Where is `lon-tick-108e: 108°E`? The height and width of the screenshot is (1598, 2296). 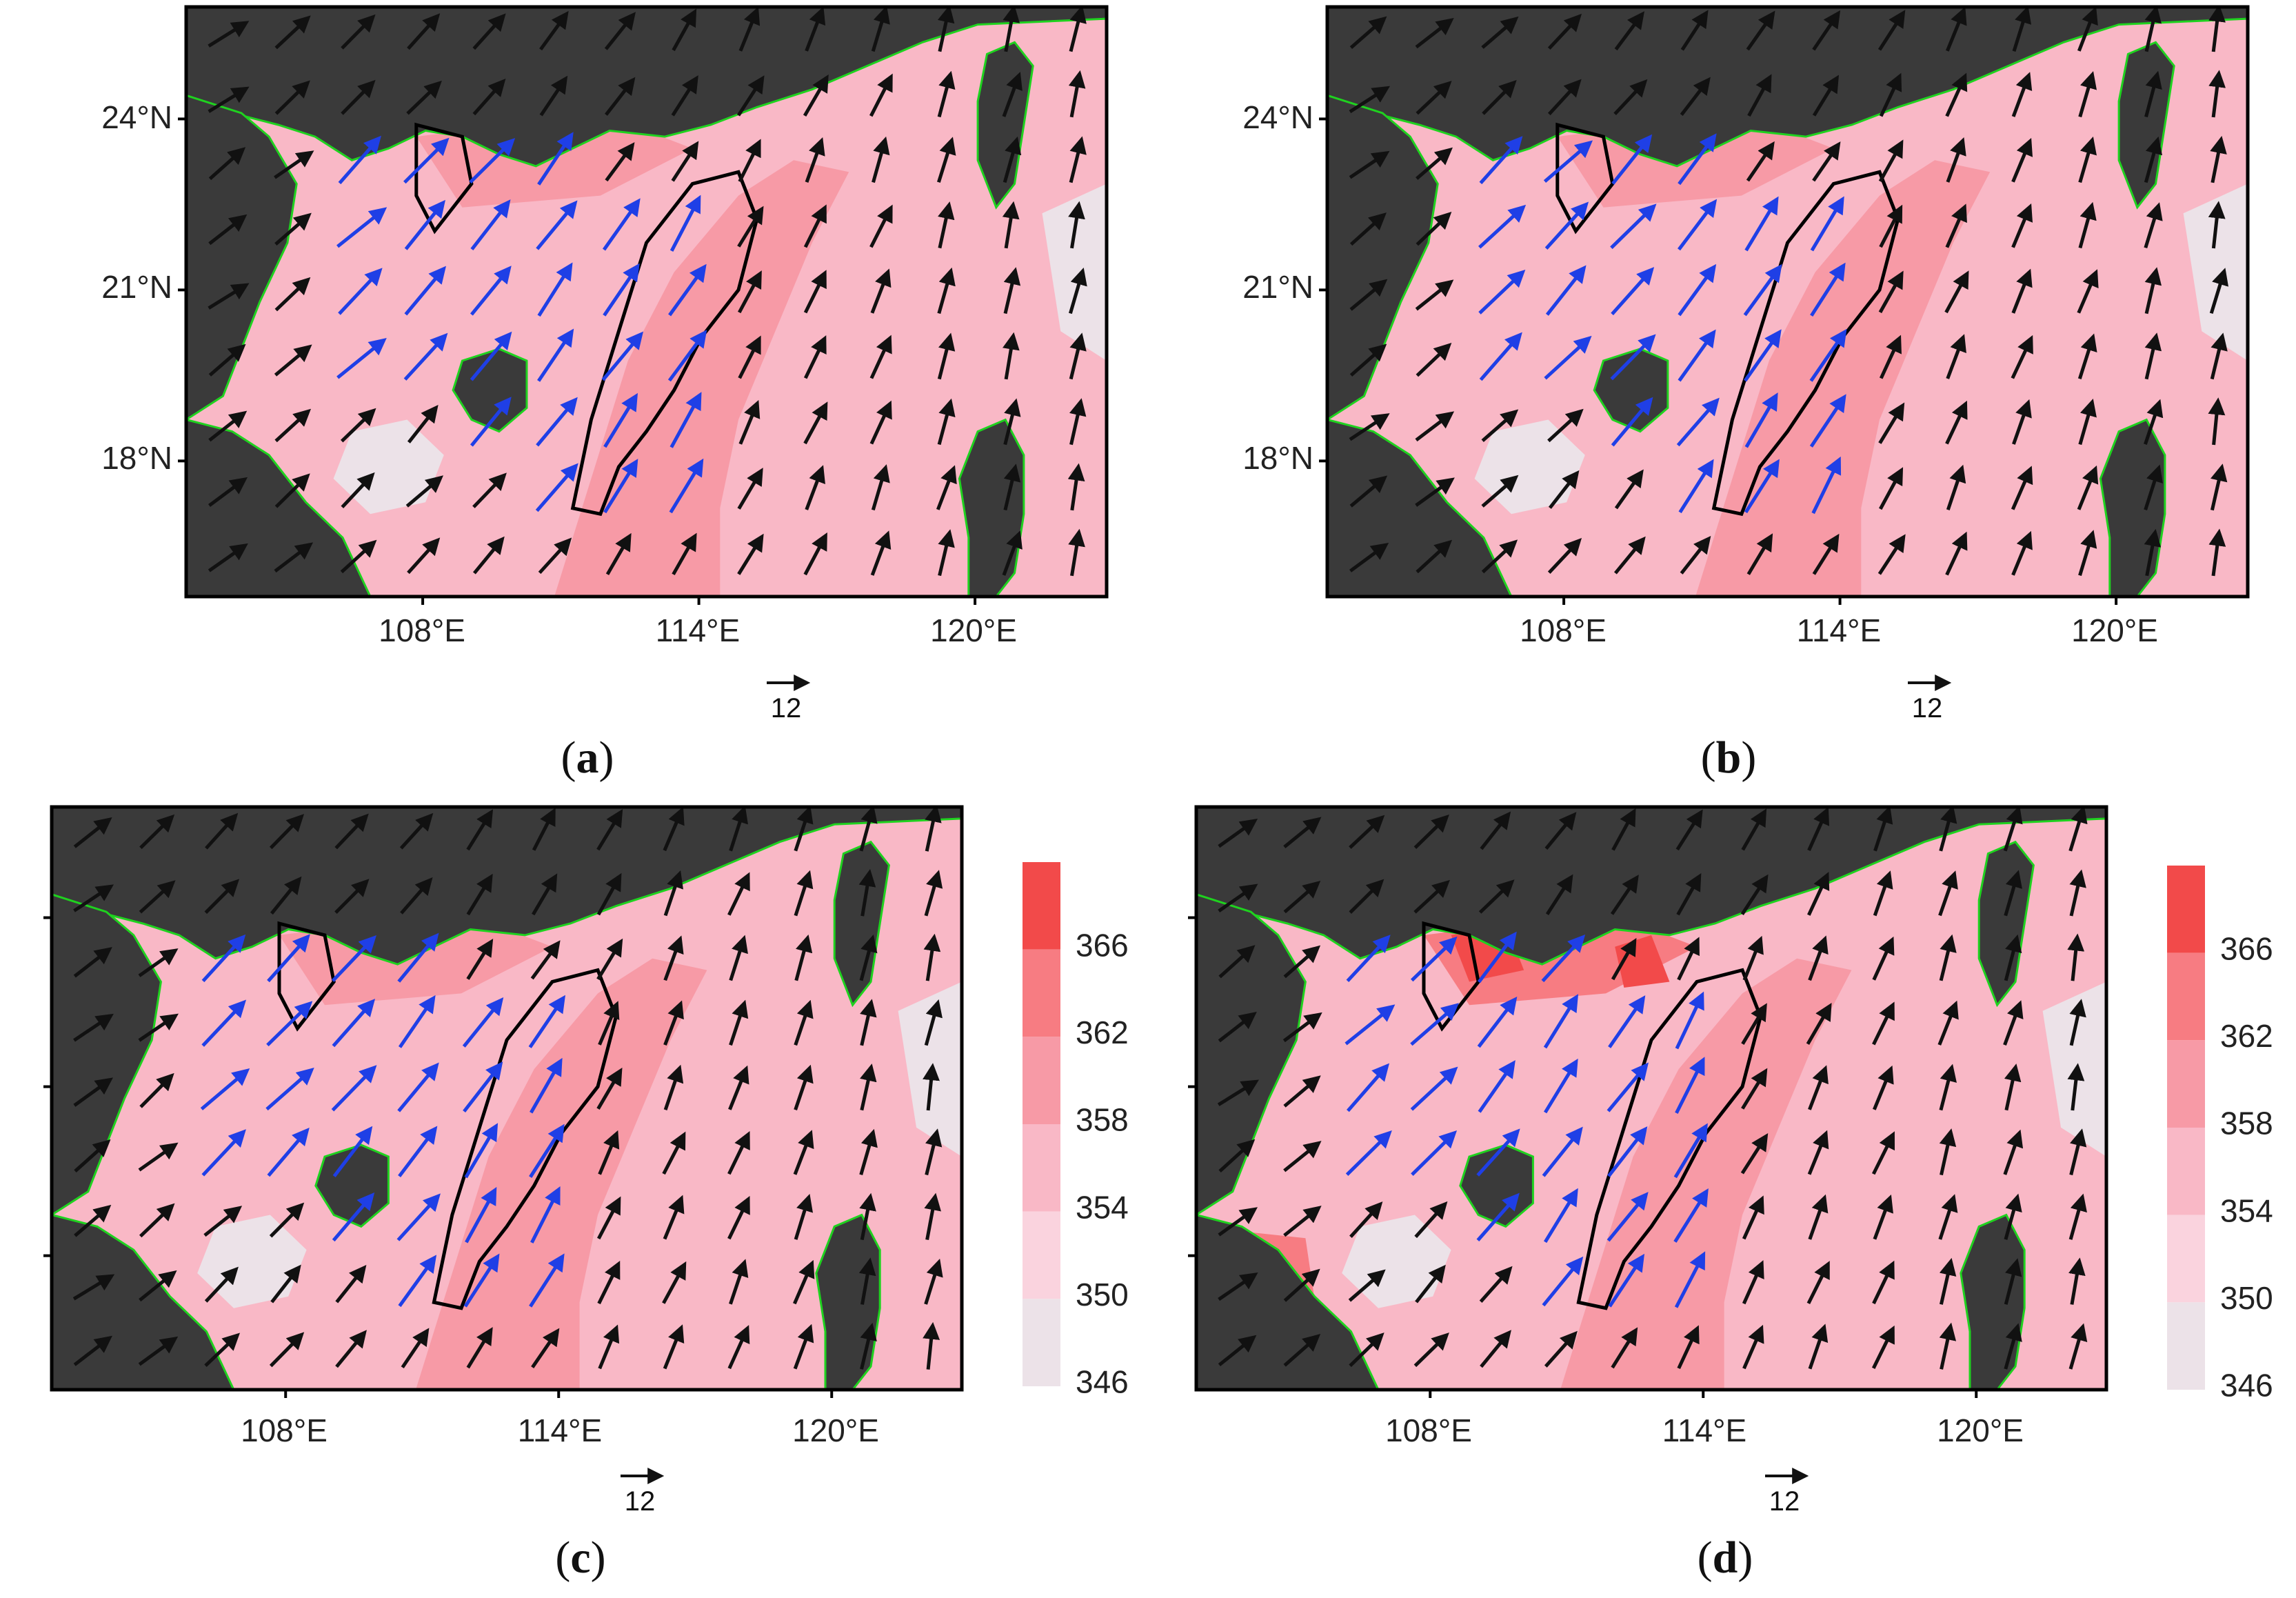 lon-tick-108e: 108°E is located at coordinates (1563, 630).